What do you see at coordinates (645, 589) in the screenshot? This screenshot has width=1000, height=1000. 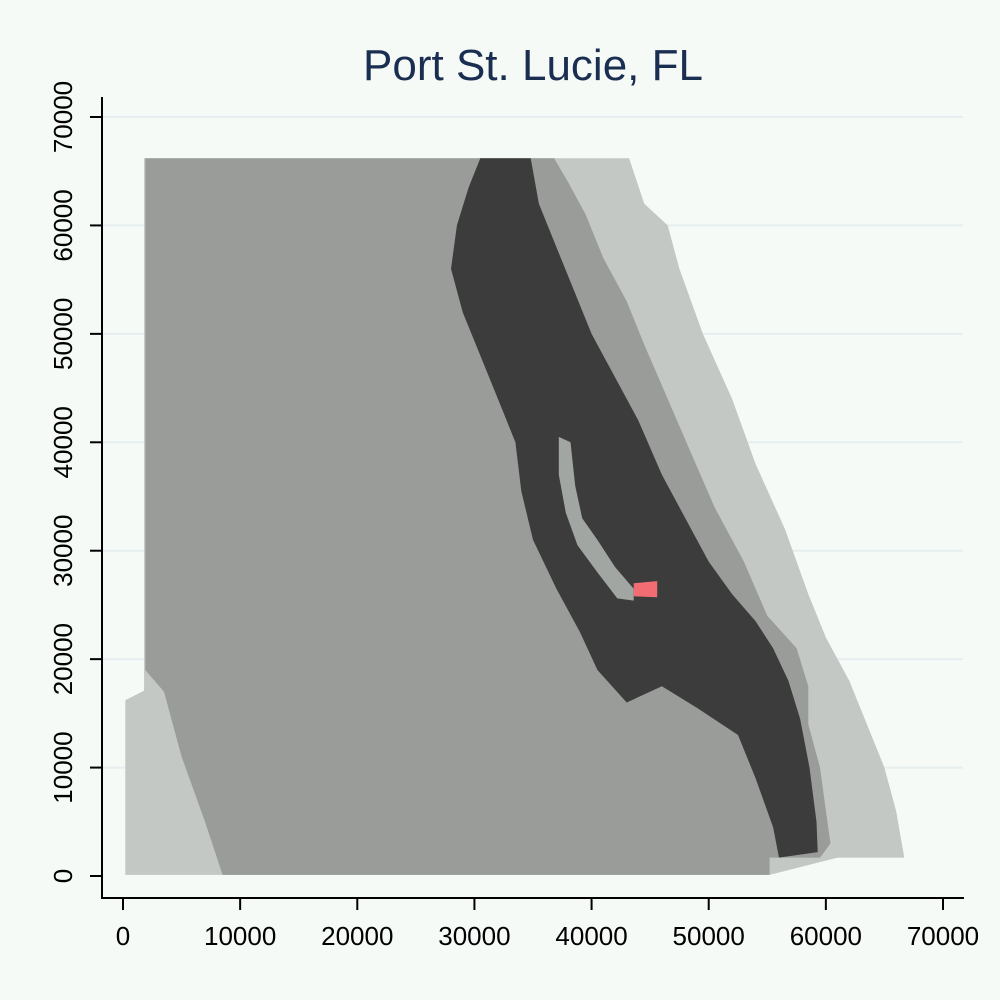 I see `site-marker-shape` at bounding box center [645, 589].